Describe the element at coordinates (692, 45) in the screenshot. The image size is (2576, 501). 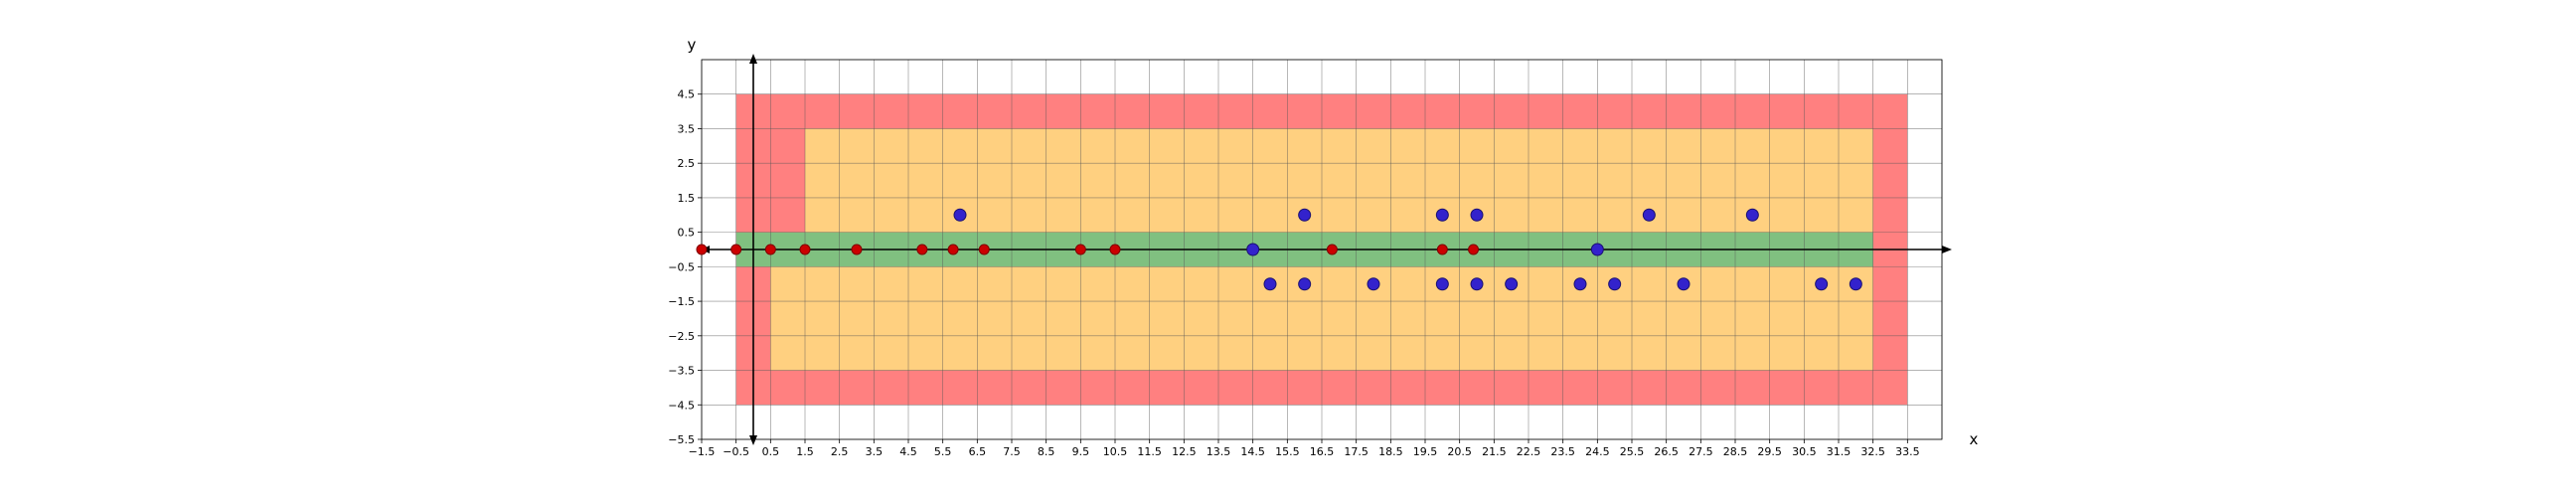
I see `y-axis-label: y` at that location.